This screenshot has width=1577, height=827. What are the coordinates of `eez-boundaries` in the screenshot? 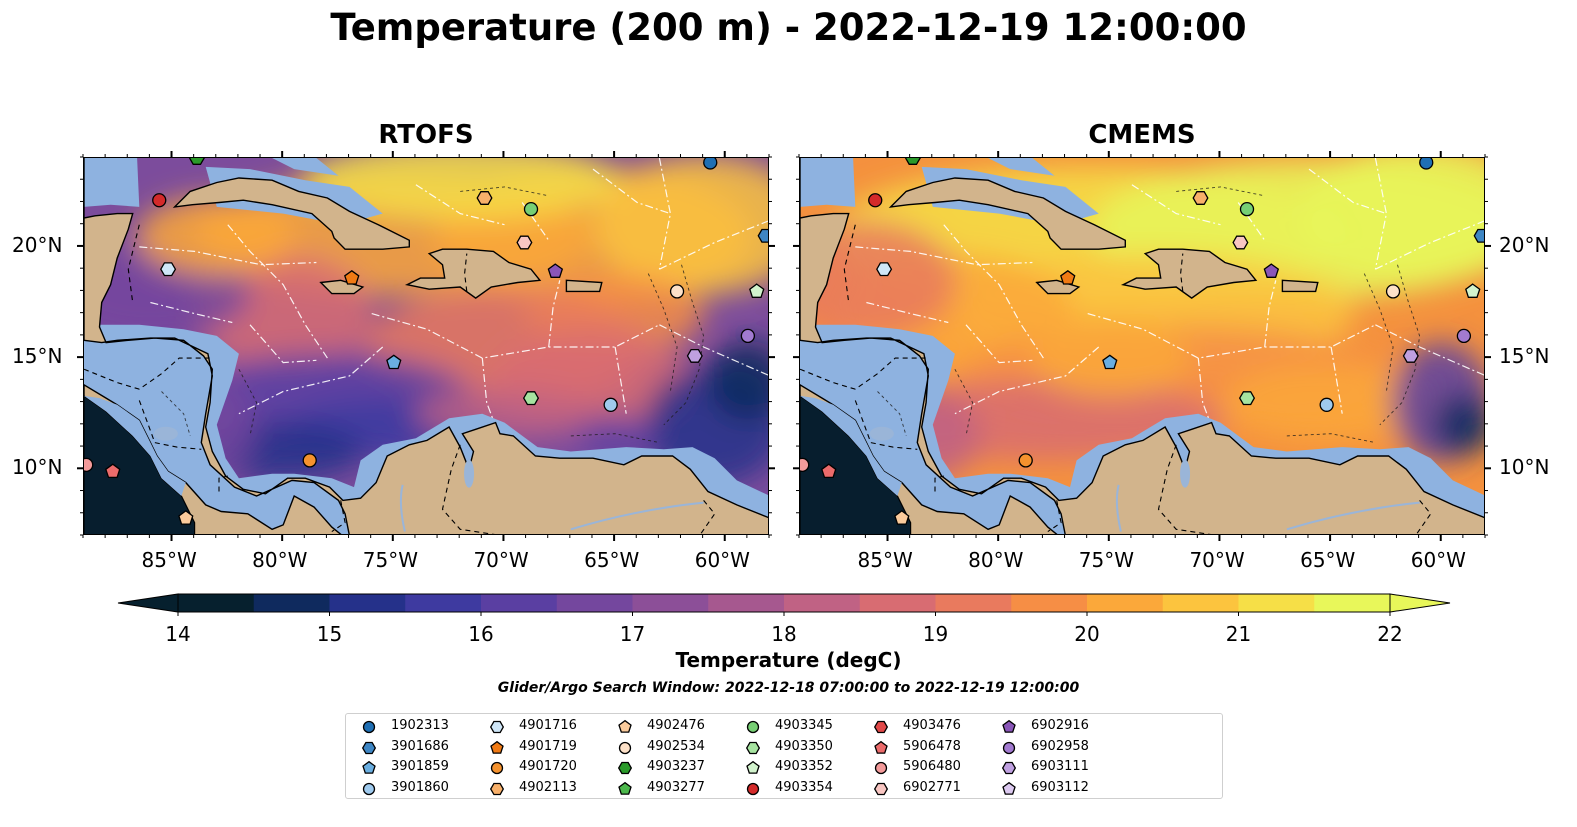 It's located at (453, 289).